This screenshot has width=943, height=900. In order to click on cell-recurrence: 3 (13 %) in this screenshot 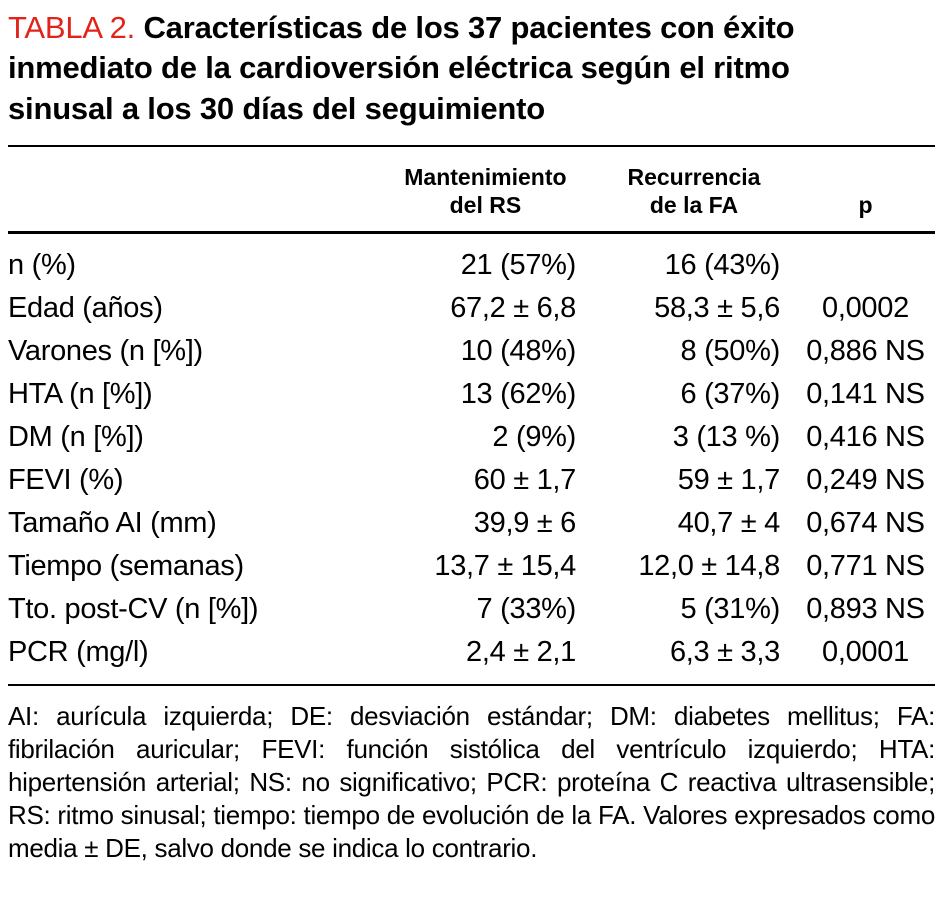, I will do `click(726, 436)`.